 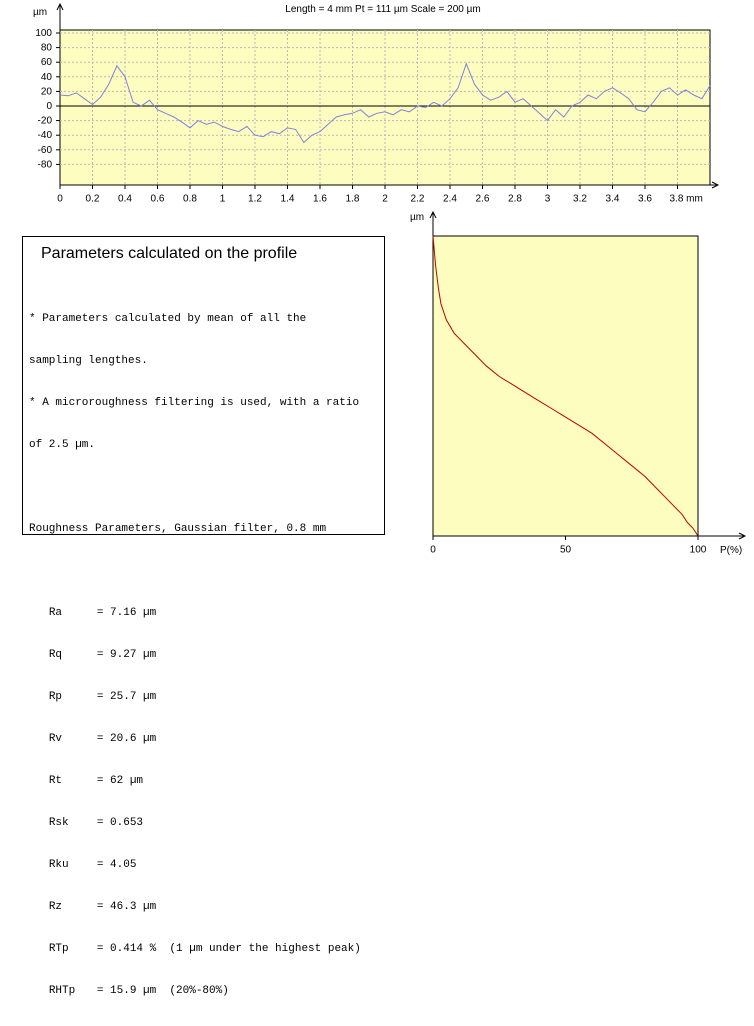 What do you see at coordinates (126, 739) in the screenshot?
I see `param-value: = 20.6 µm` at bounding box center [126, 739].